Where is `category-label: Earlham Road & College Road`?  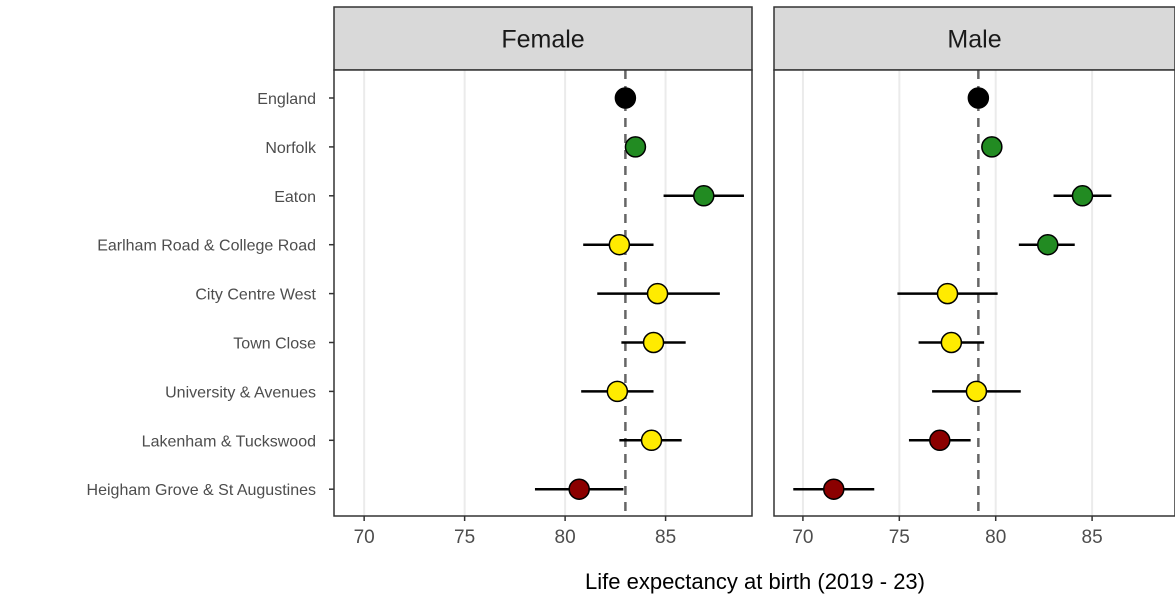 category-label: Earlham Road & College Road is located at coordinates (206, 246).